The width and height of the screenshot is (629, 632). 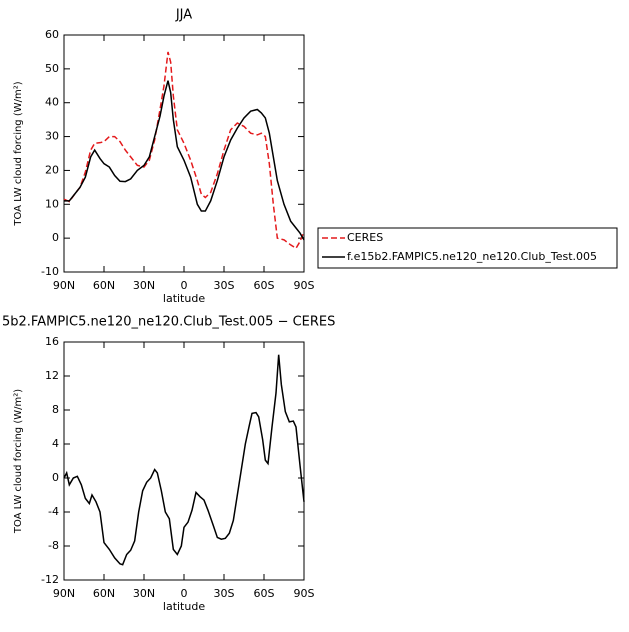 What do you see at coordinates (52, 203) in the screenshot?
I see `y-tick-label: 10` at bounding box center [52, 203].